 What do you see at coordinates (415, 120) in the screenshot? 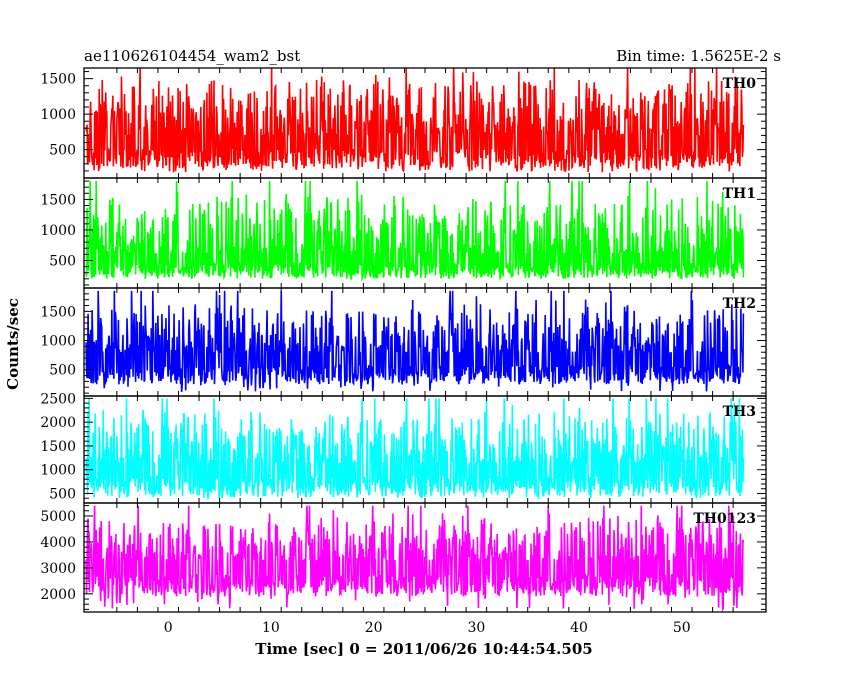
I see `series-th0` at bounding box center [415, 120].